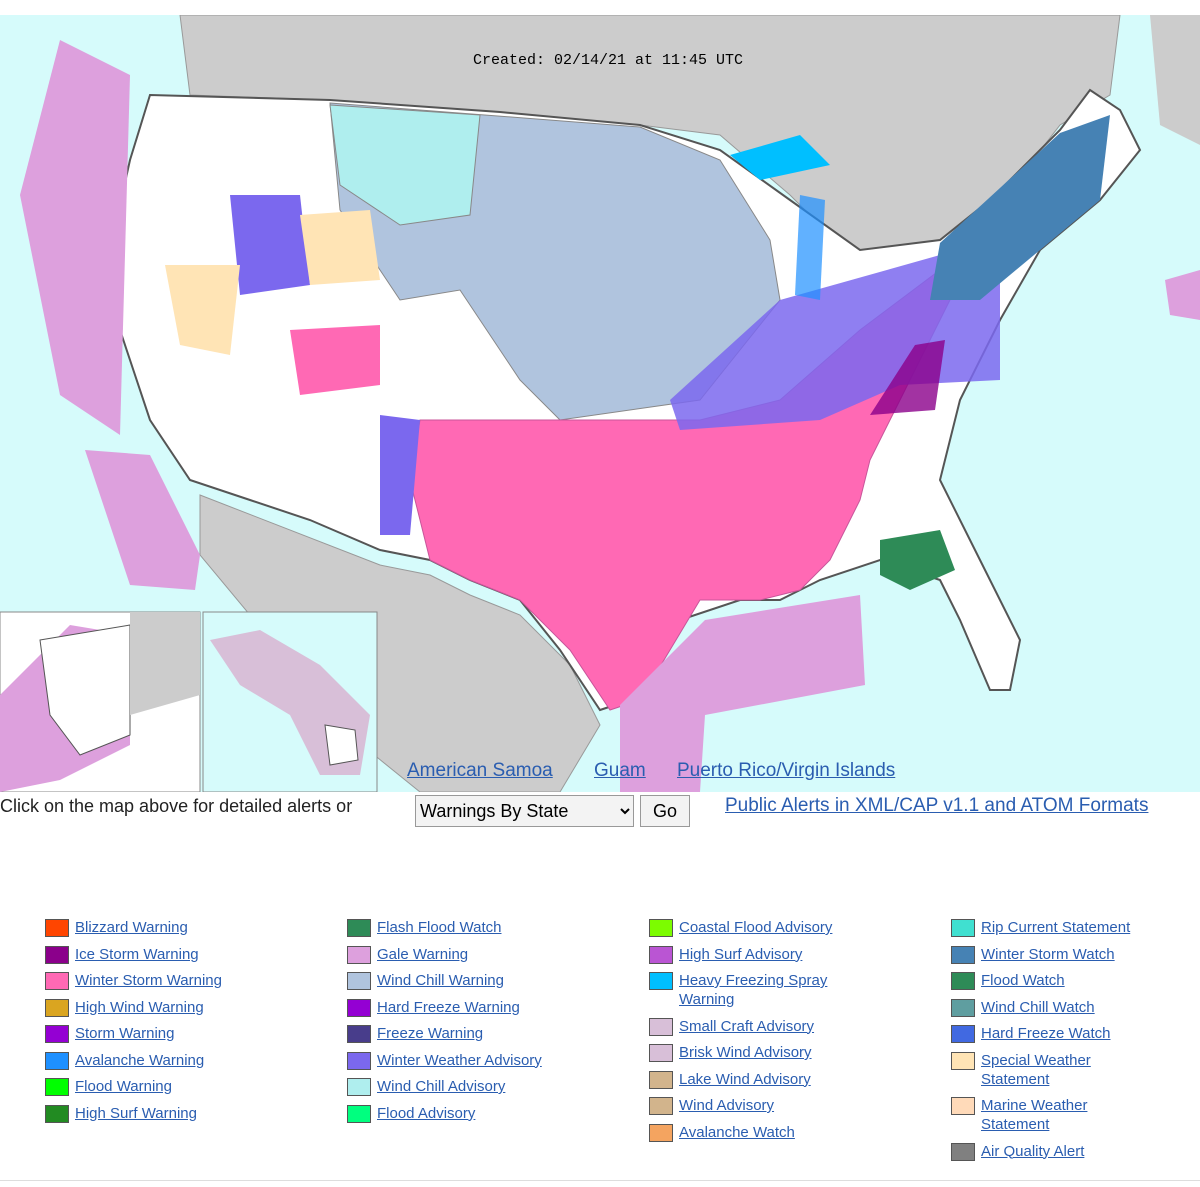  I want to click on map-link: Guam, so click(620, 770).